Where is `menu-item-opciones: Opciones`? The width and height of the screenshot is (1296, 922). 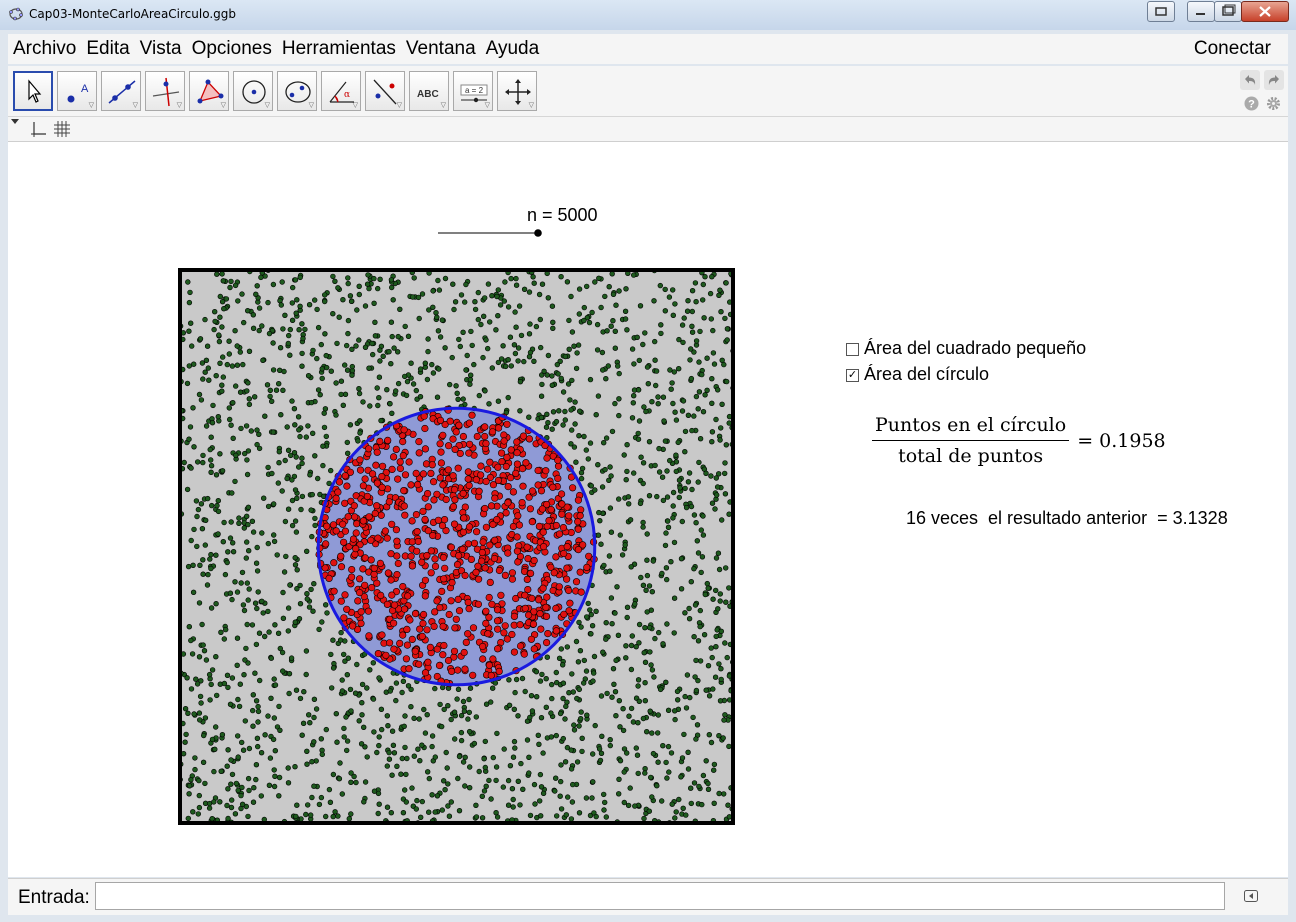 menu-item-opciones: Opciones is located at coordinates (231, 48).